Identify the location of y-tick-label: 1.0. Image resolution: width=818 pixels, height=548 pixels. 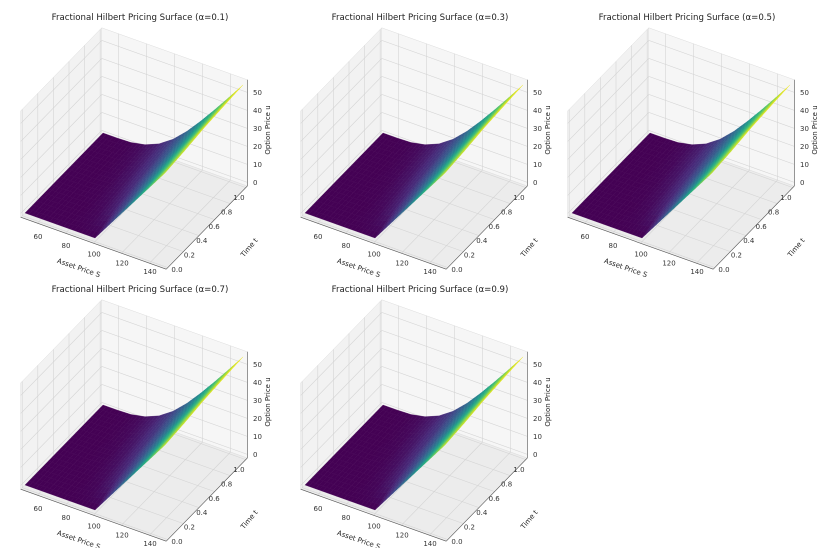
(518, 198).